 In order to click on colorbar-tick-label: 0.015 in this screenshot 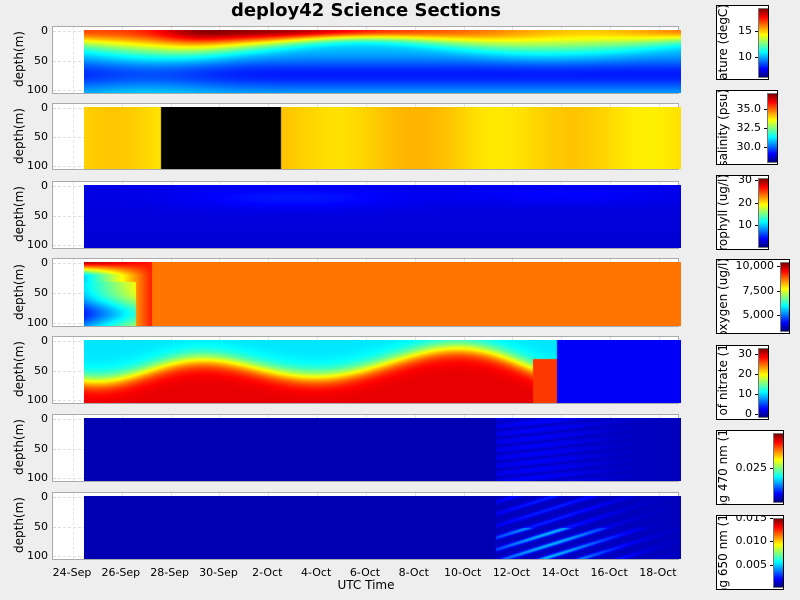, I will do `click(751, 519)`.